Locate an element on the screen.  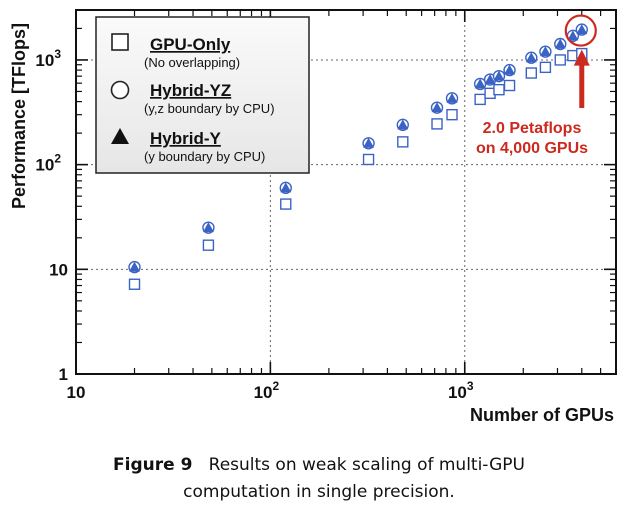
x-tick-label: 10³ is located at coordinates (461, 390).